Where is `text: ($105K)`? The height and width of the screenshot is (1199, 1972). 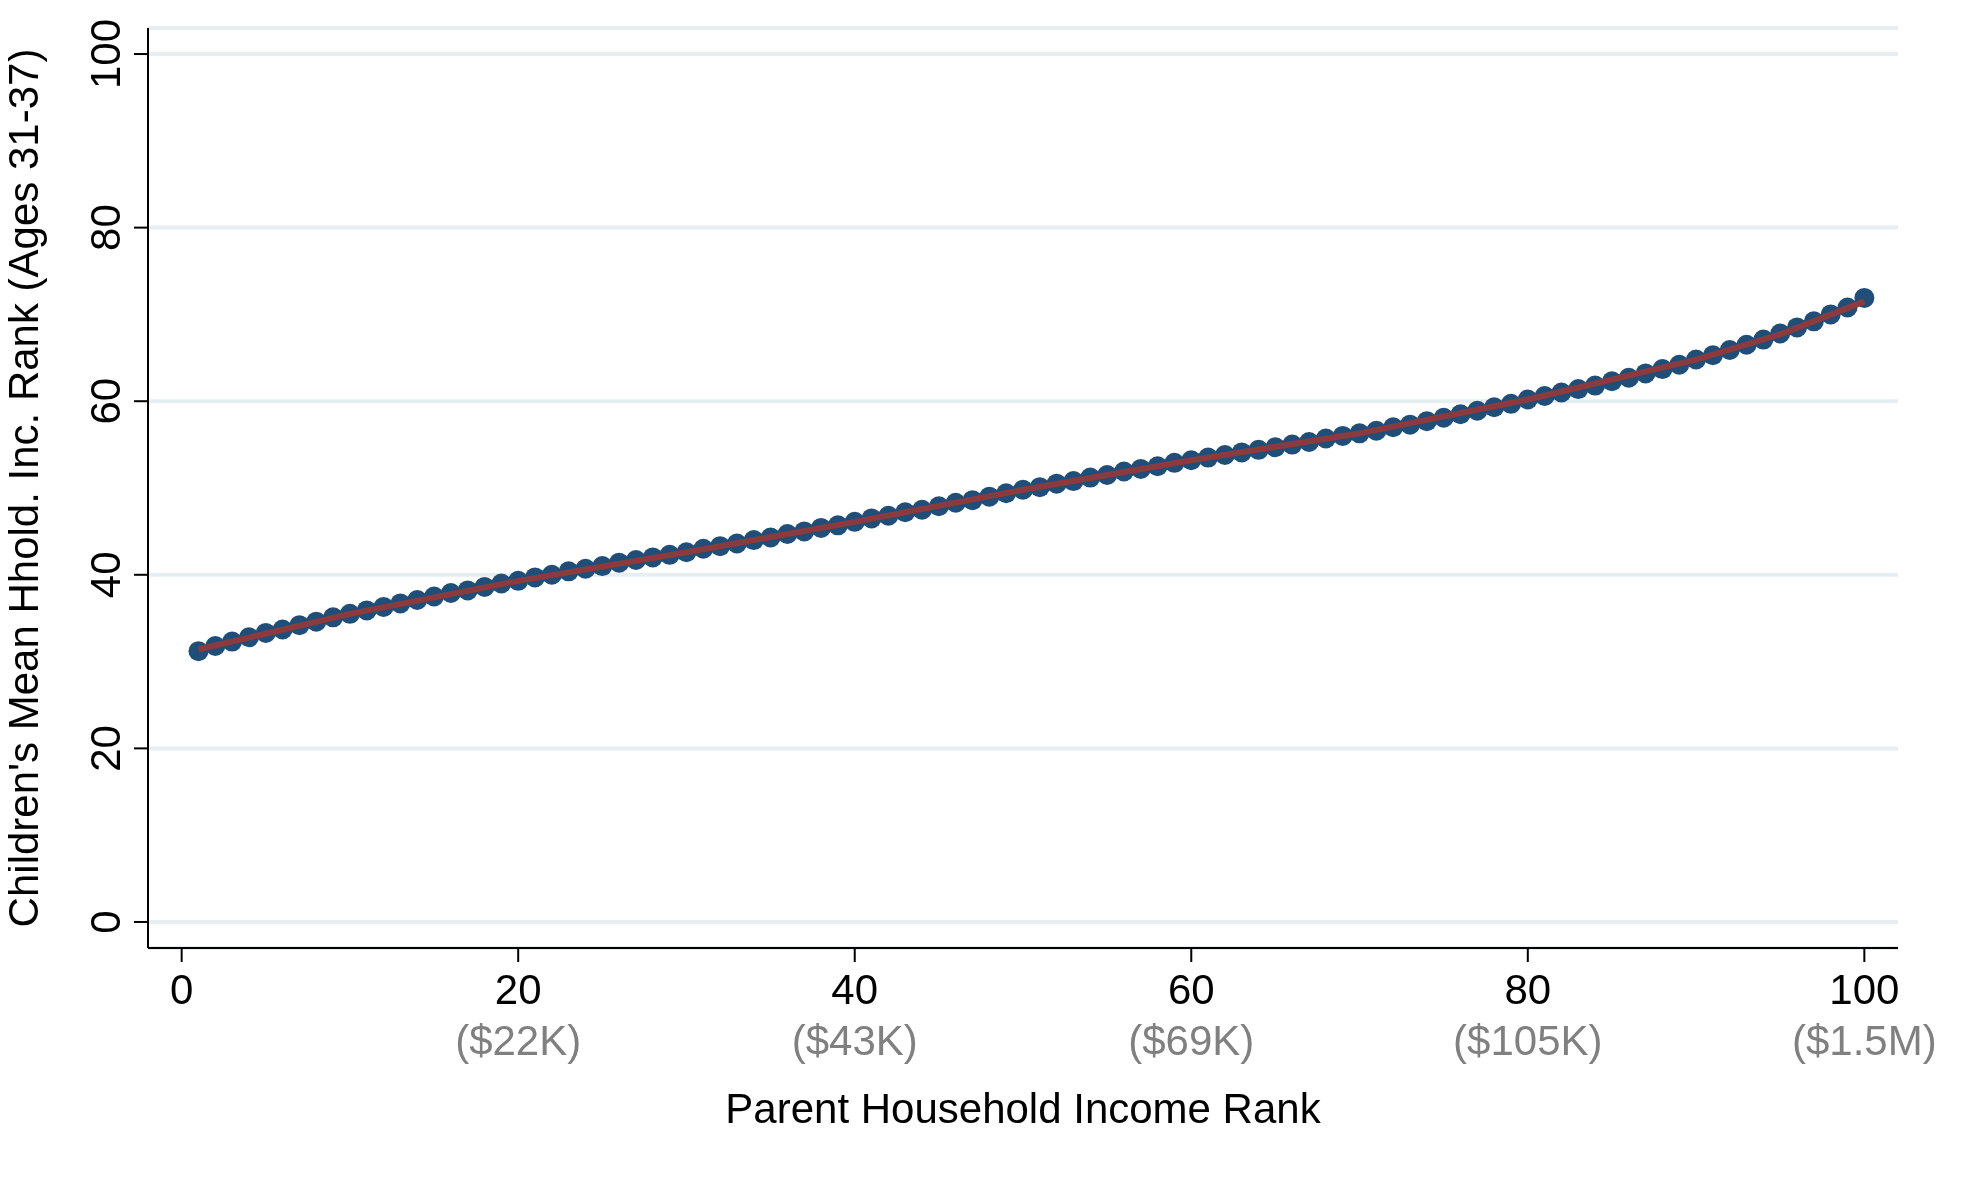 text: ($105K) is located at coordinates (1528, 1040).